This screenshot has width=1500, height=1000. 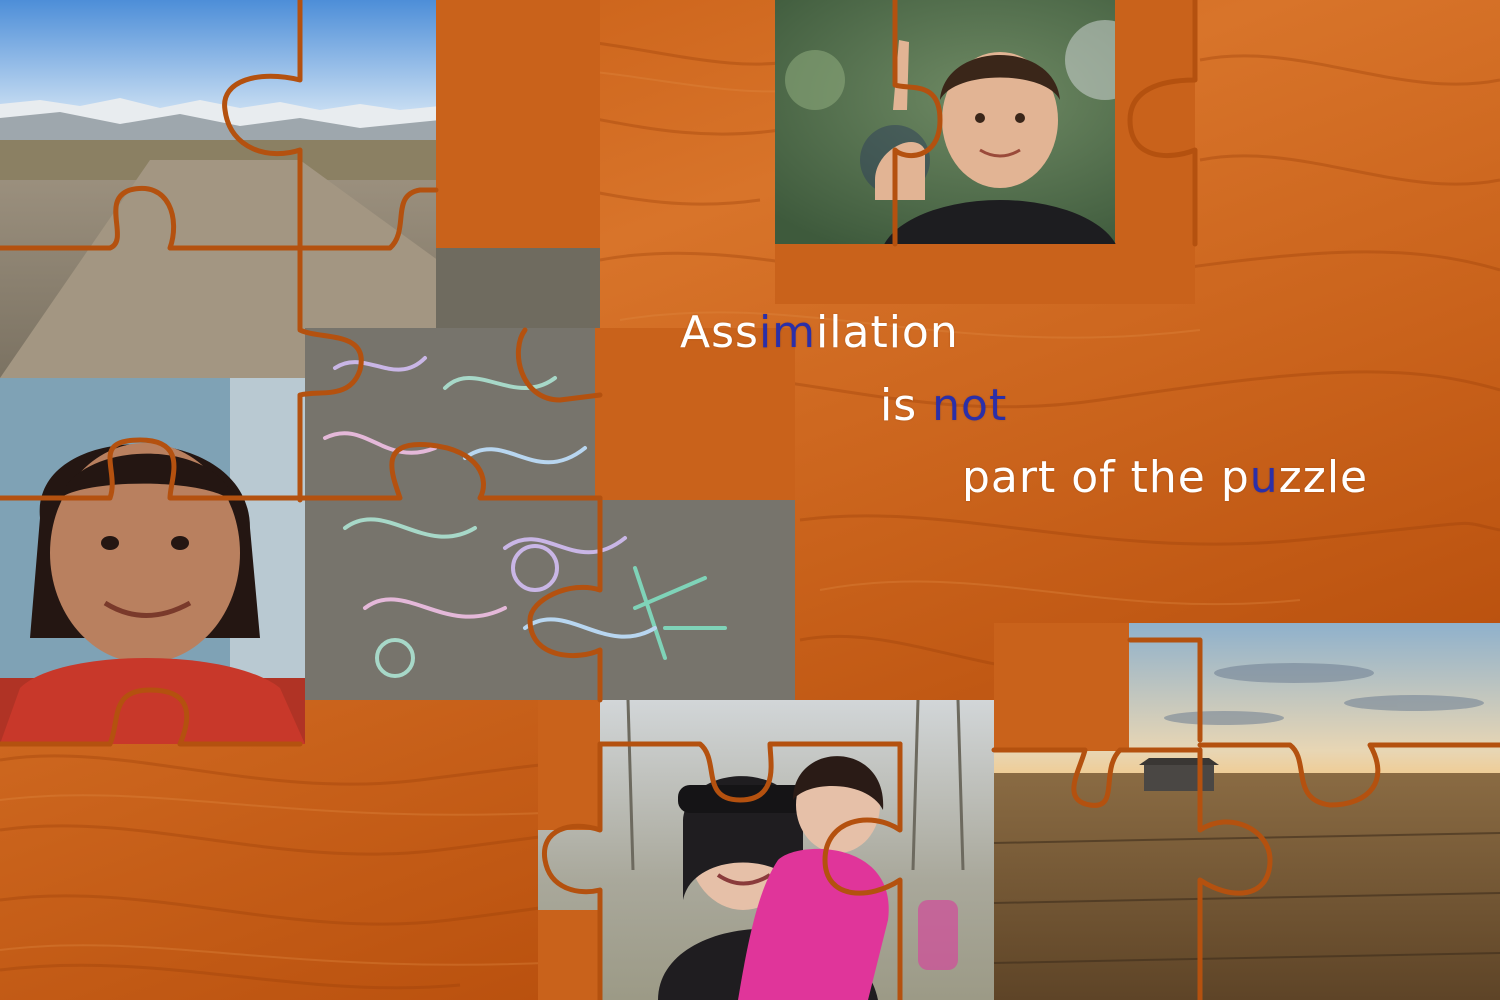 I want to click on woman-child-piggyback-photo, so click(x=766, y=850).